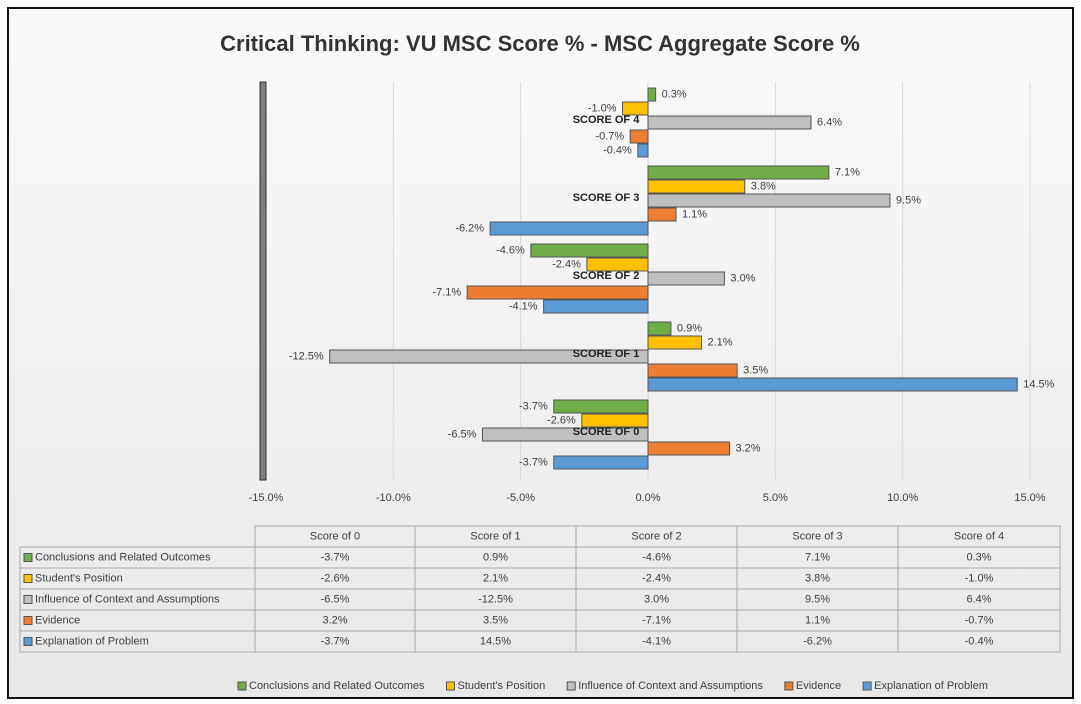 This screenshot has height=704, width=1081. Describe the element at coordinates (656, 599) in the screenshot. I see `table-cell: 3.0%` at that location.